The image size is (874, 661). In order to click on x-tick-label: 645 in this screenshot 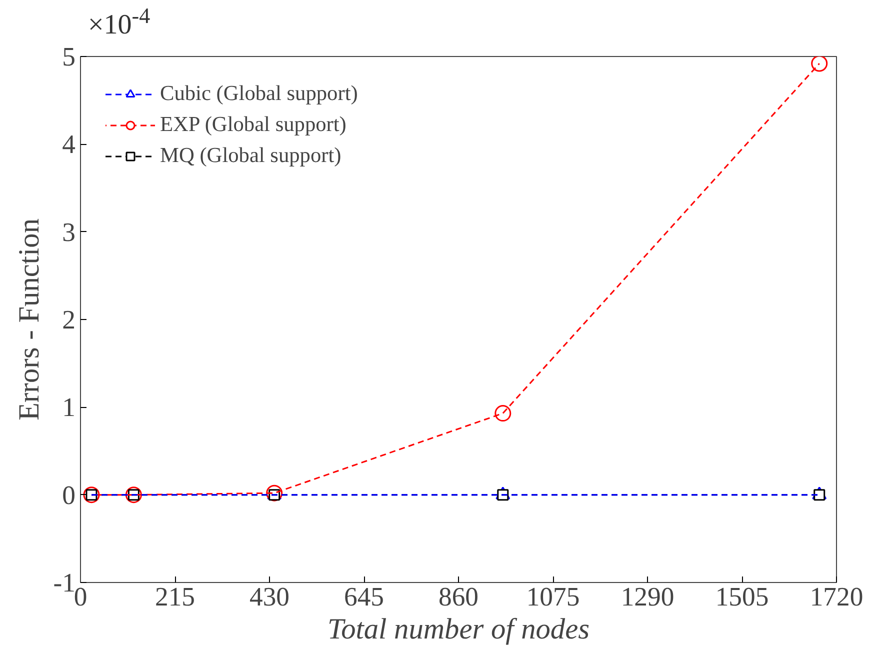, I will do `click(364, 597)`.